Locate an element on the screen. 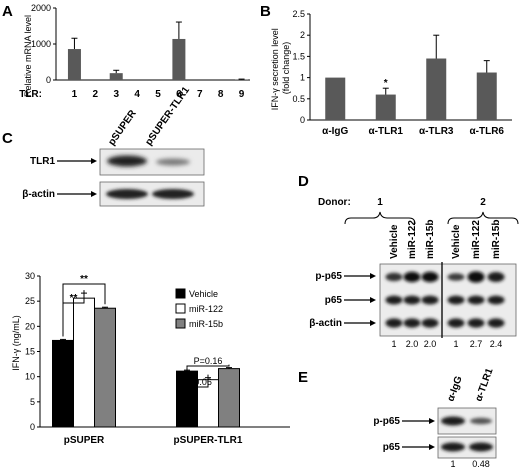  blot-d-row-pp65: p-p65 is located at coordinates (328, 276).